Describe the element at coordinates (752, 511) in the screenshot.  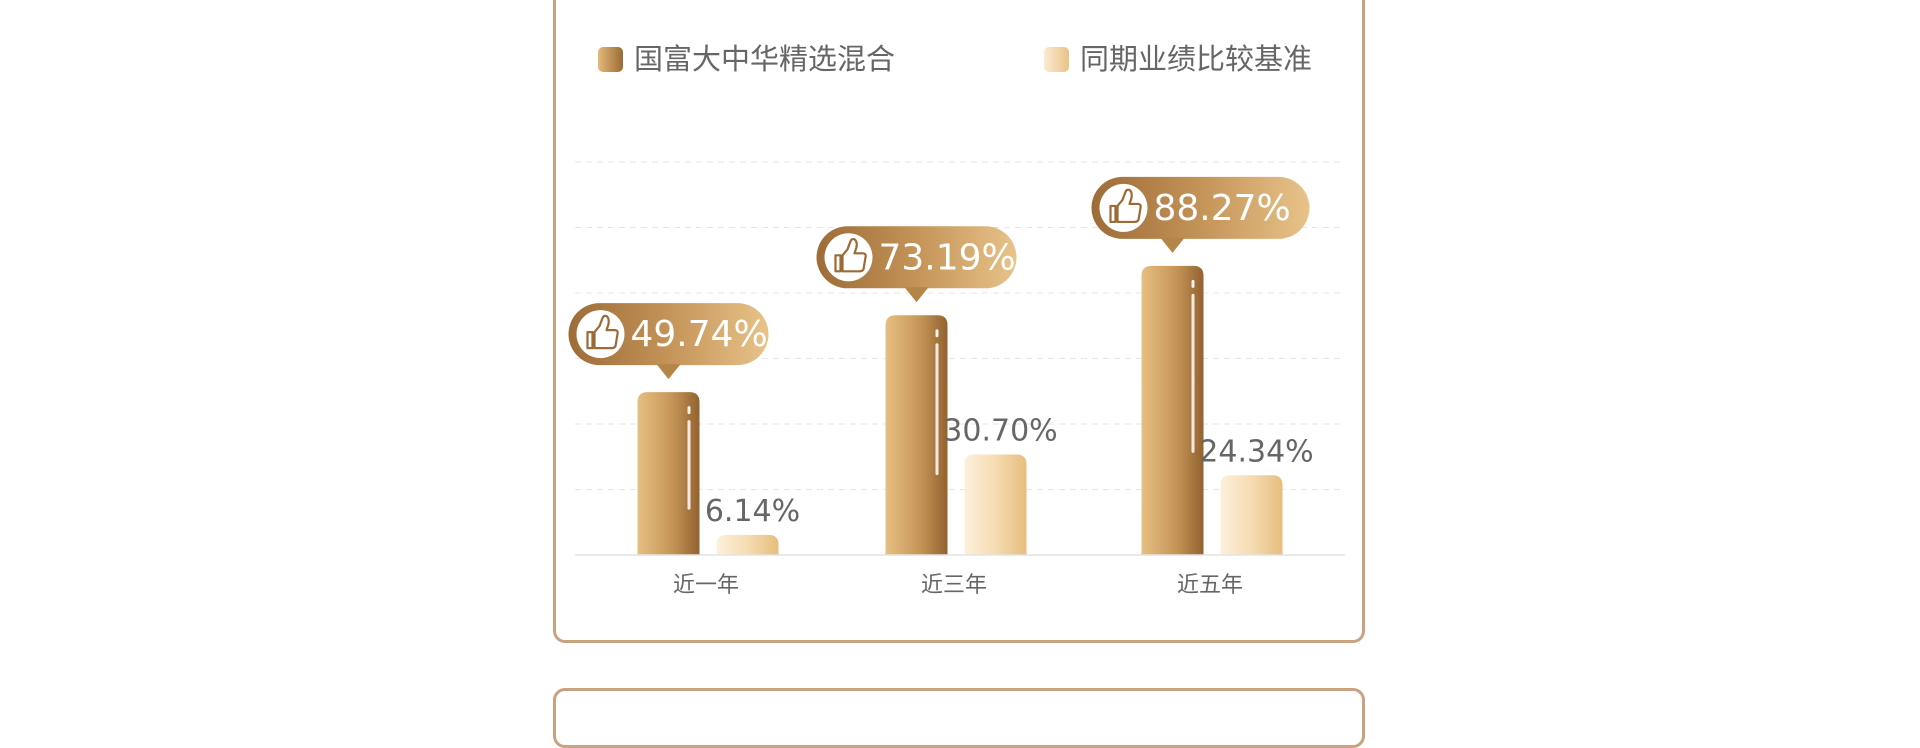
I see `data-label-benchmark: 6.14%` at that location.